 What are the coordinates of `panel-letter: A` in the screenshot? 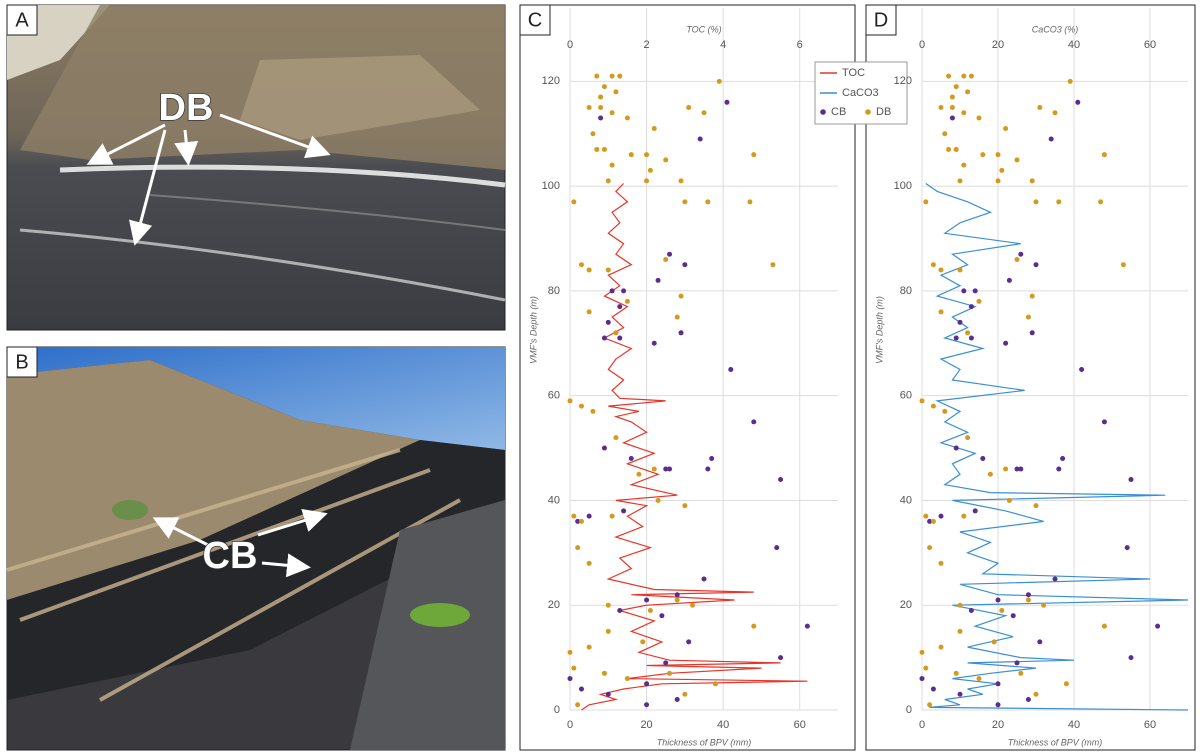 It's located at (22, 20).